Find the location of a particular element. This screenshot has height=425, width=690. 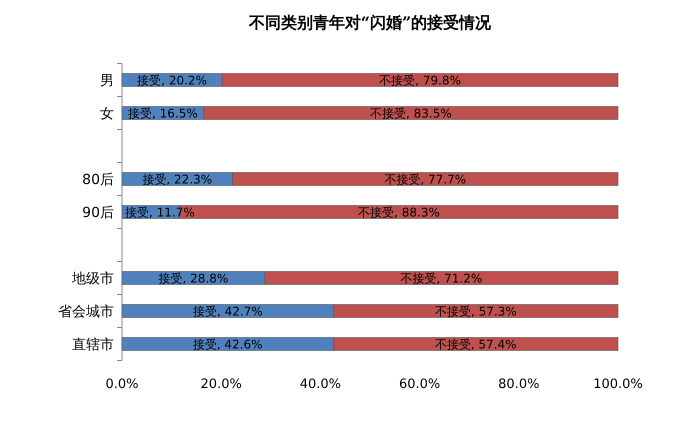

y-tick-label: 女 is located at coordinates (107, 114).